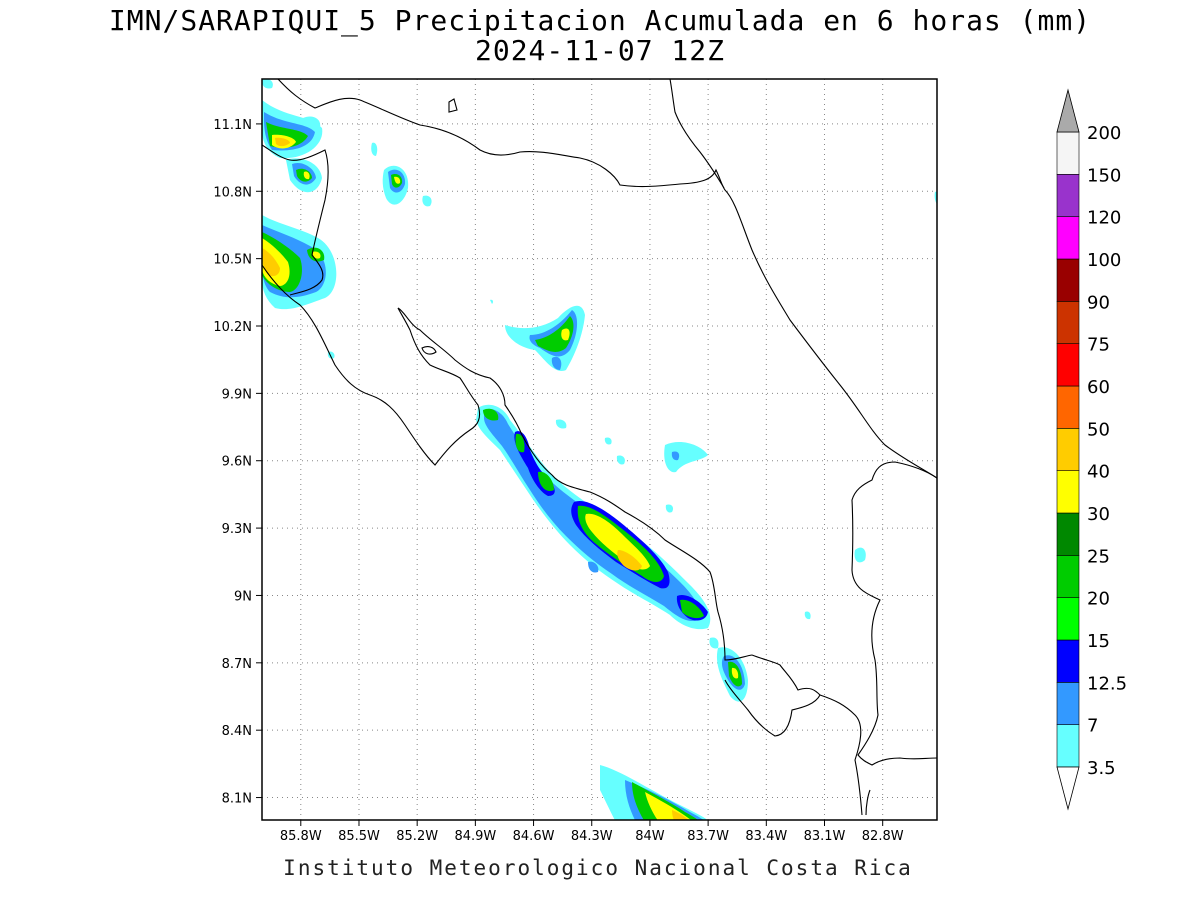  Describe the element at coordinates (1098, 429) in the screenshot. I see `colorbar-label: 50` at that location.